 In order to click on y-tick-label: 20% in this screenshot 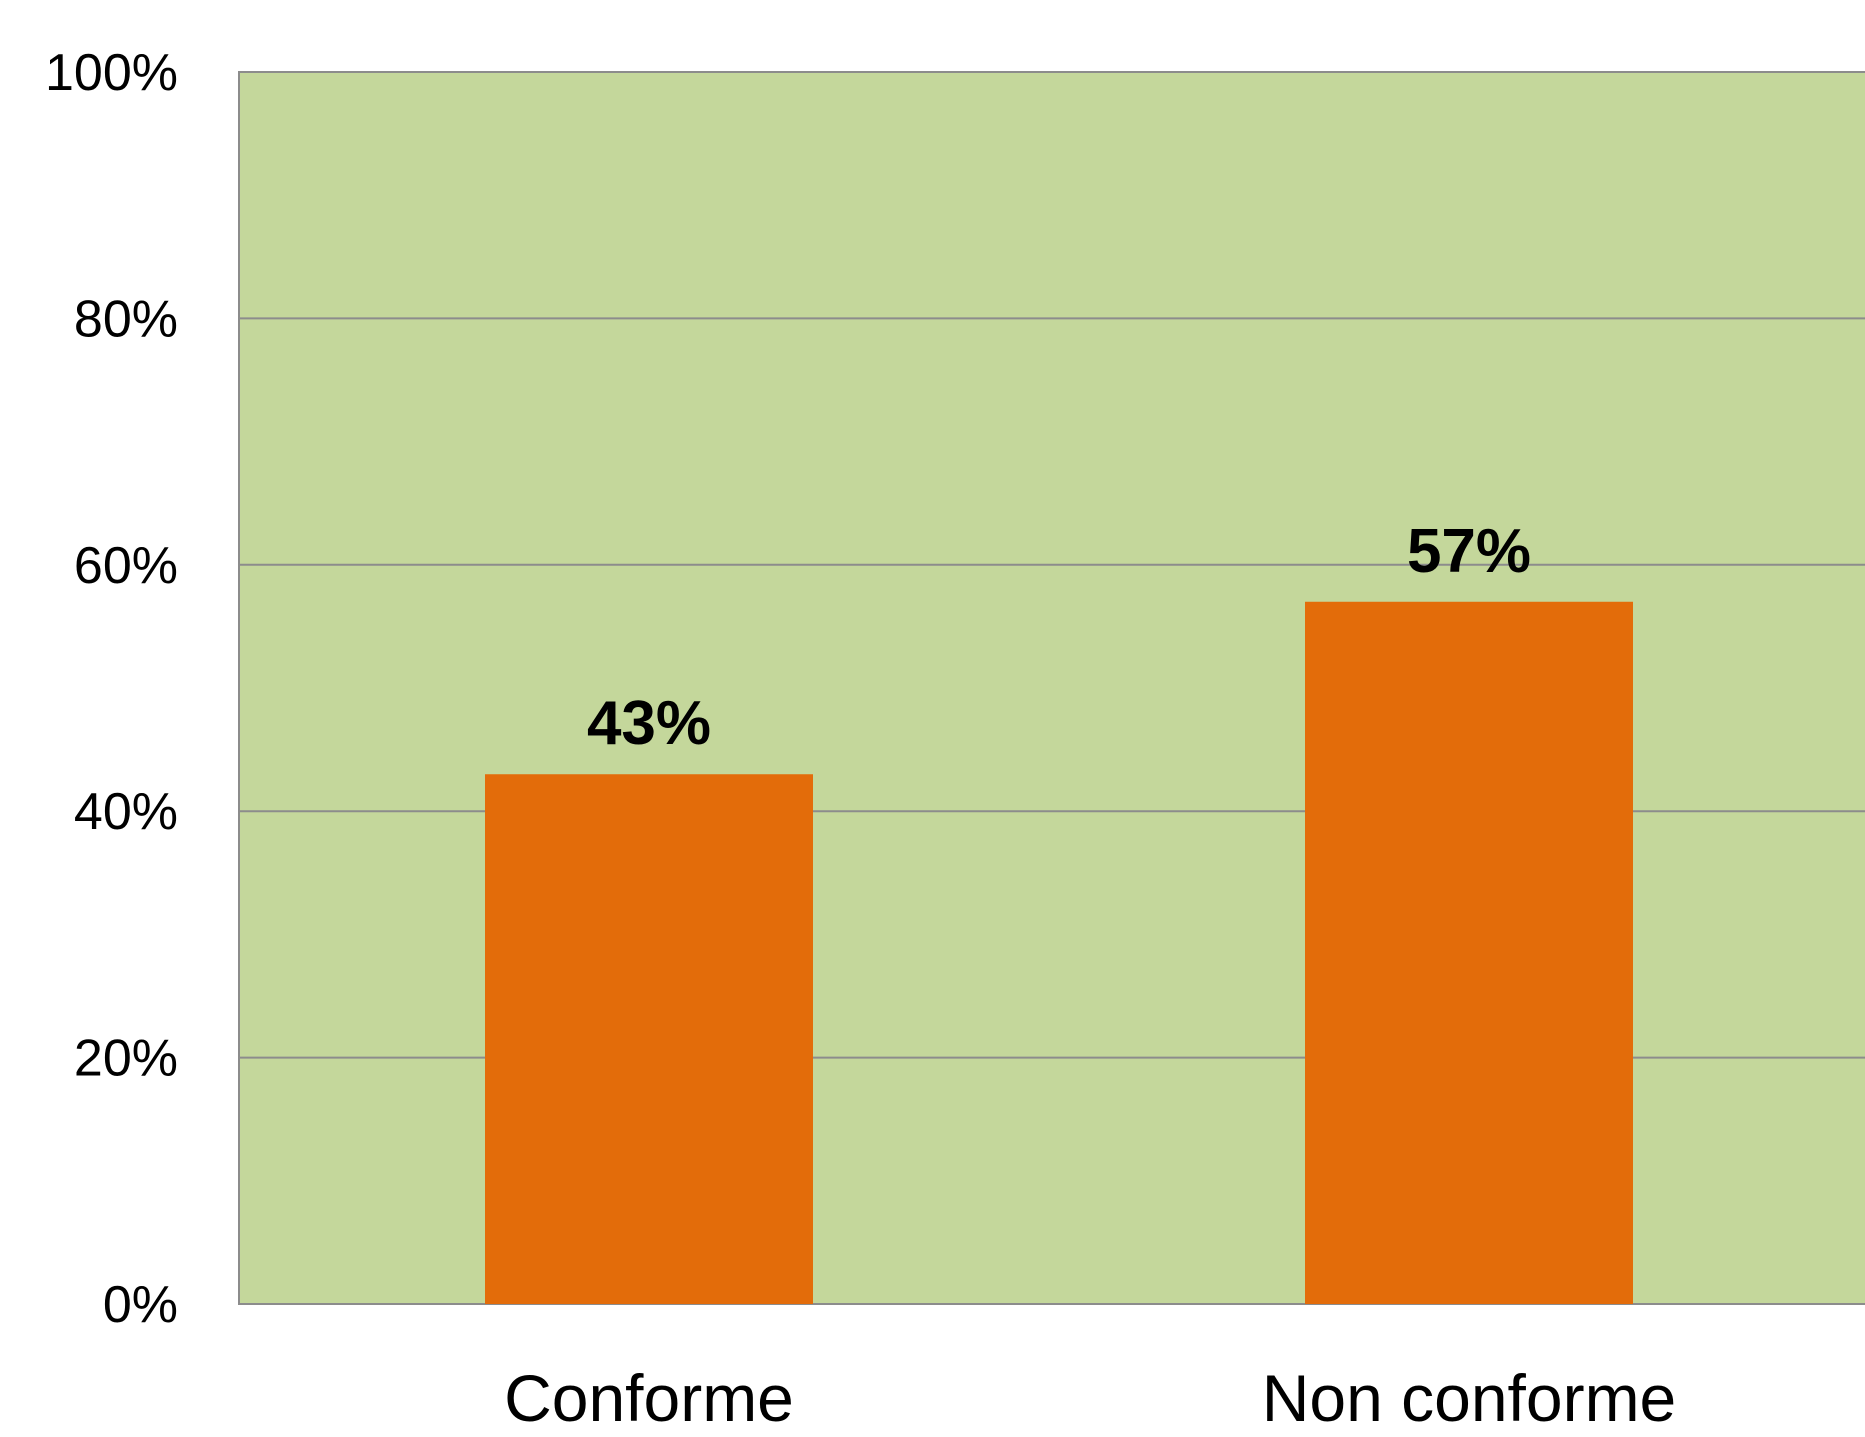, I will do `click(126, 1059)`.